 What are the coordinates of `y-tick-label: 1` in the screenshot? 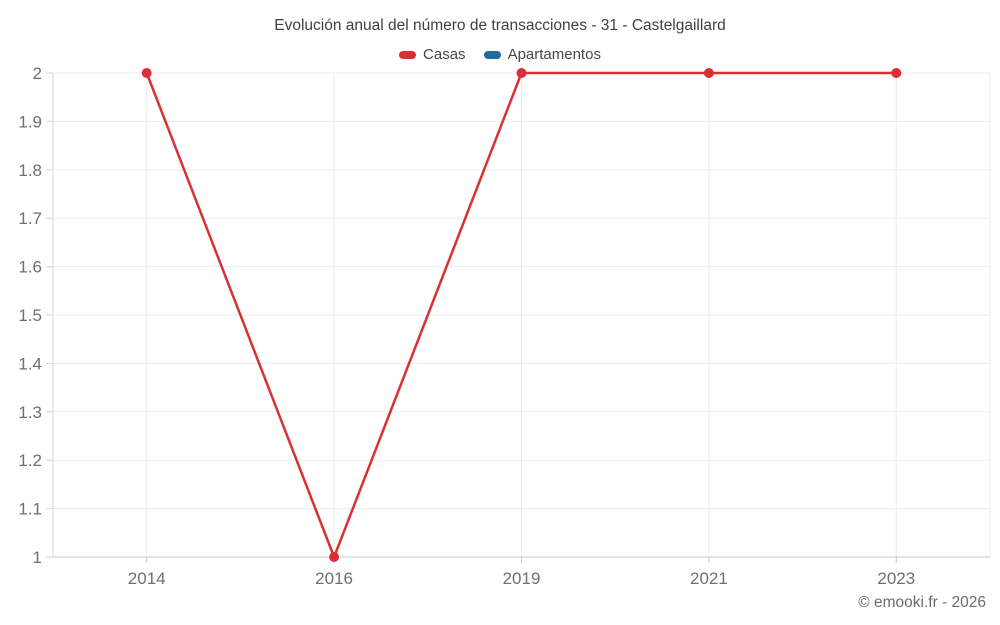 It's located at (37, 557).